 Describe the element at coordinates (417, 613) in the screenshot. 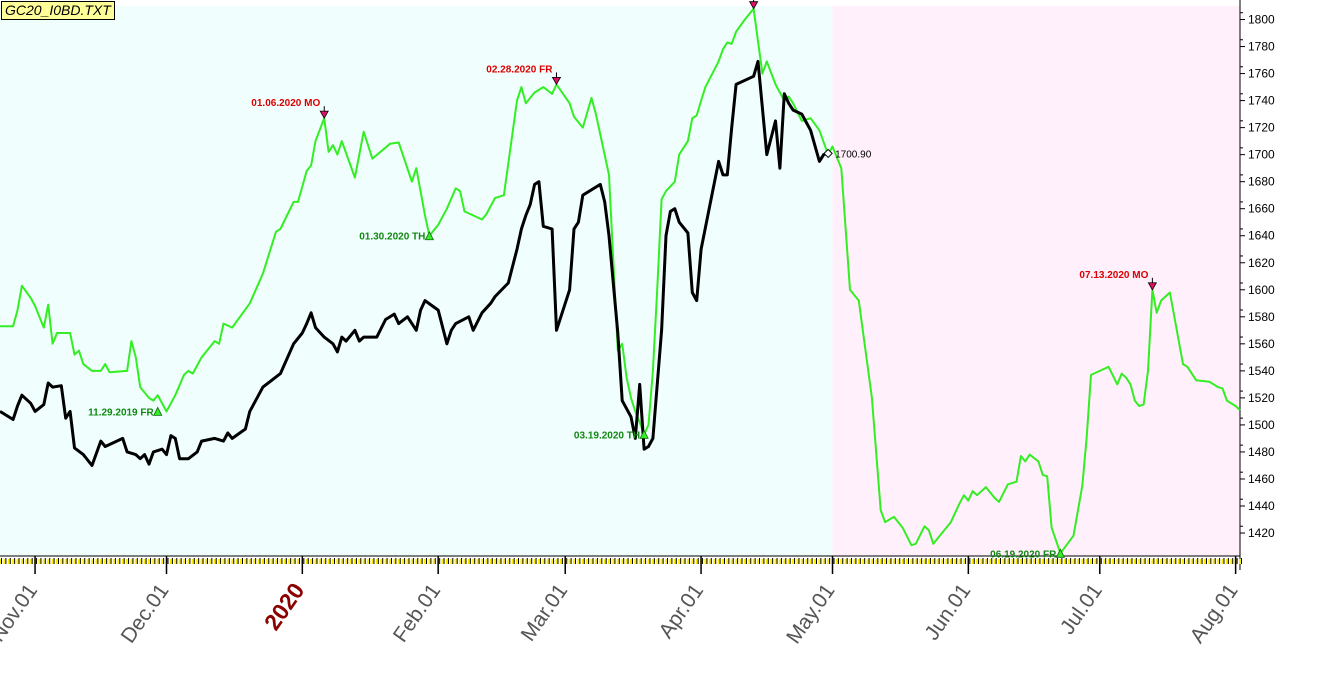

I see `x-tick-label: Feb.01` at that location.